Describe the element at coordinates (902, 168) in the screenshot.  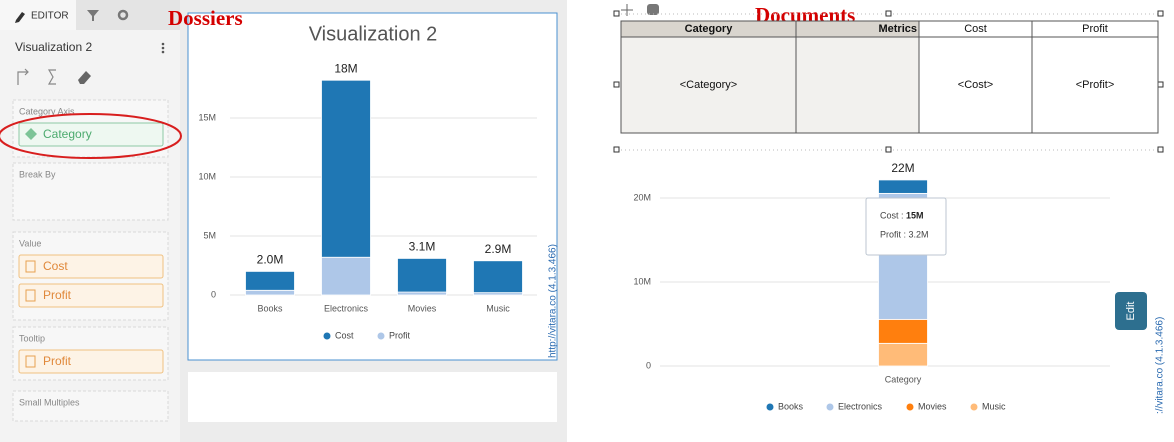
I see `total-label: 22M` at that location.